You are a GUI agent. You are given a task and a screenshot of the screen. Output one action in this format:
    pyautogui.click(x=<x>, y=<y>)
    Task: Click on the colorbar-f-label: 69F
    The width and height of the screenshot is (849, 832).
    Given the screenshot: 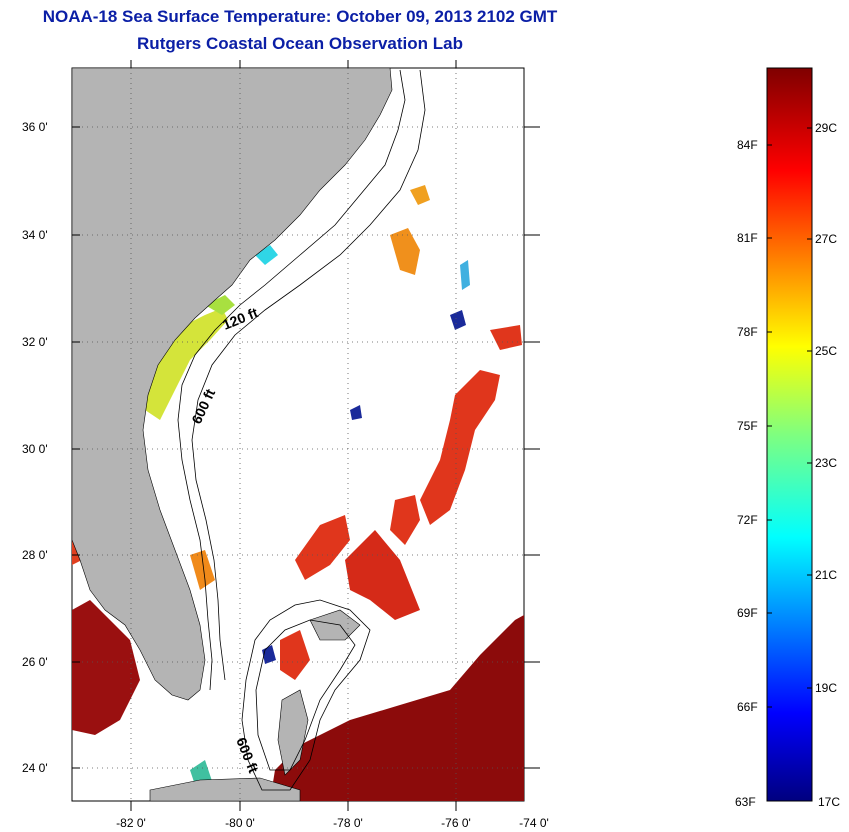 What is the action you would take?
    pyautogui.click(x=747, y=613)
    